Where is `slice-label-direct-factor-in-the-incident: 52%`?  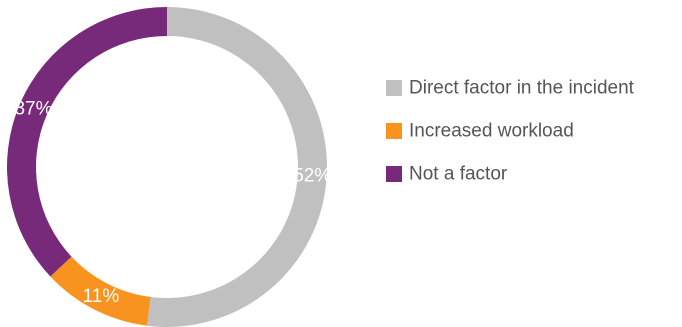 slice-label-direct-factor-in-the-incident: 52% is located at coordinates (312, 176).